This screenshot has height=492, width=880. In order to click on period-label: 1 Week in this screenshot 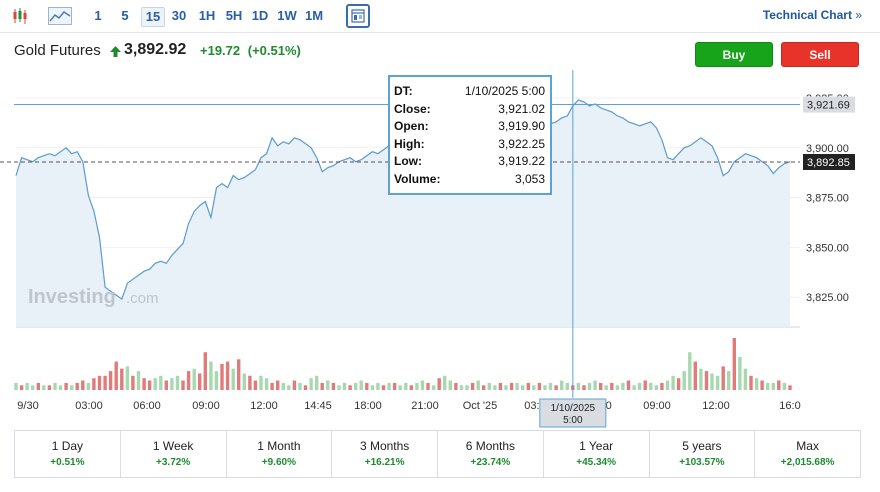, I will do `click(173, 446)`.